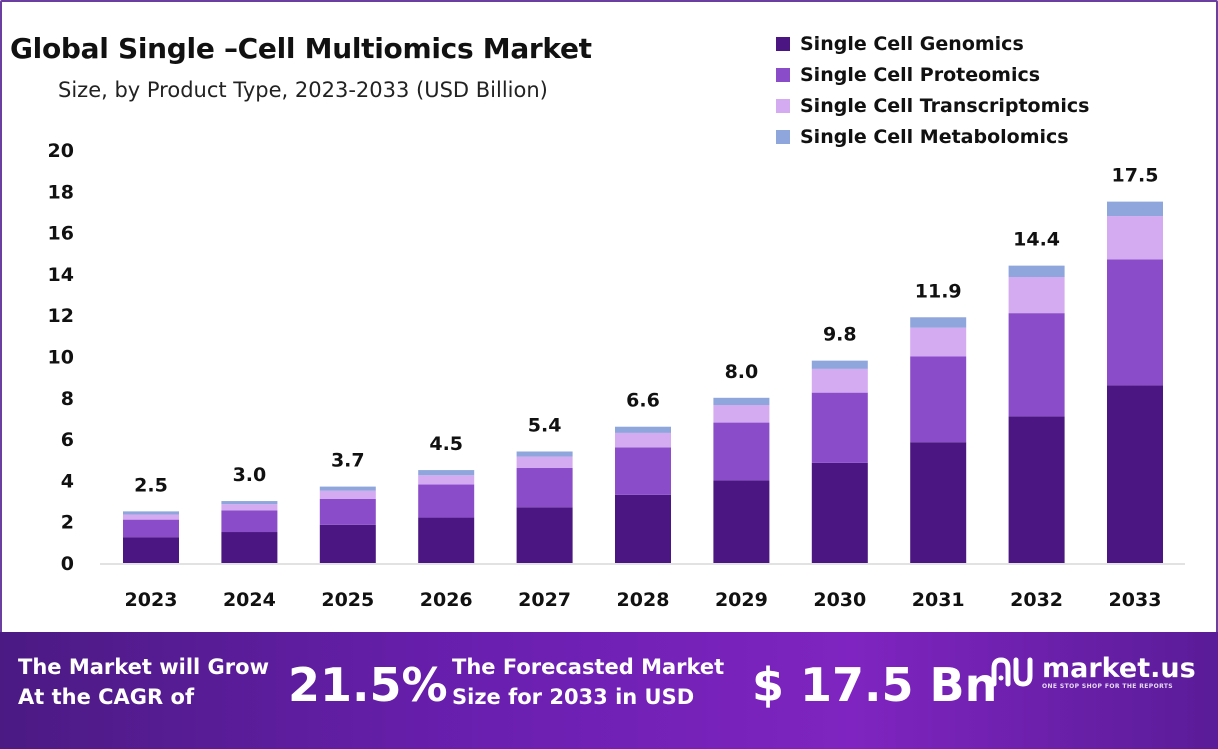 This screenshot has width=1218, height=749. I want to click on bar-total-label: 3.0, so click(250, 475).